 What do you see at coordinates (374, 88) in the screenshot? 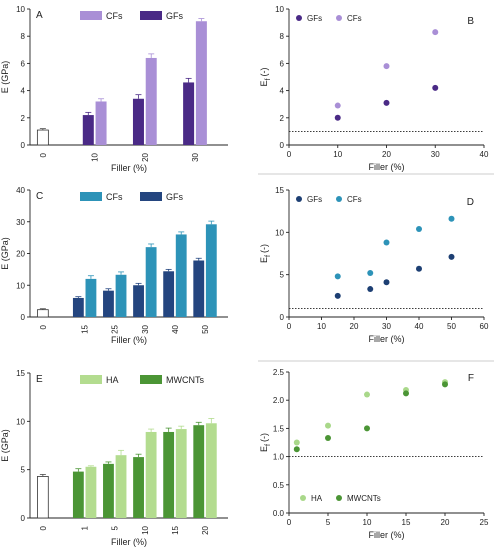
I see `panel-b-scatter-chart: 0 2 4 6 8 10 0 10 20 30 40 Filler (%) Ef(-) B GFs CFs` at bounding box center [374, 88].